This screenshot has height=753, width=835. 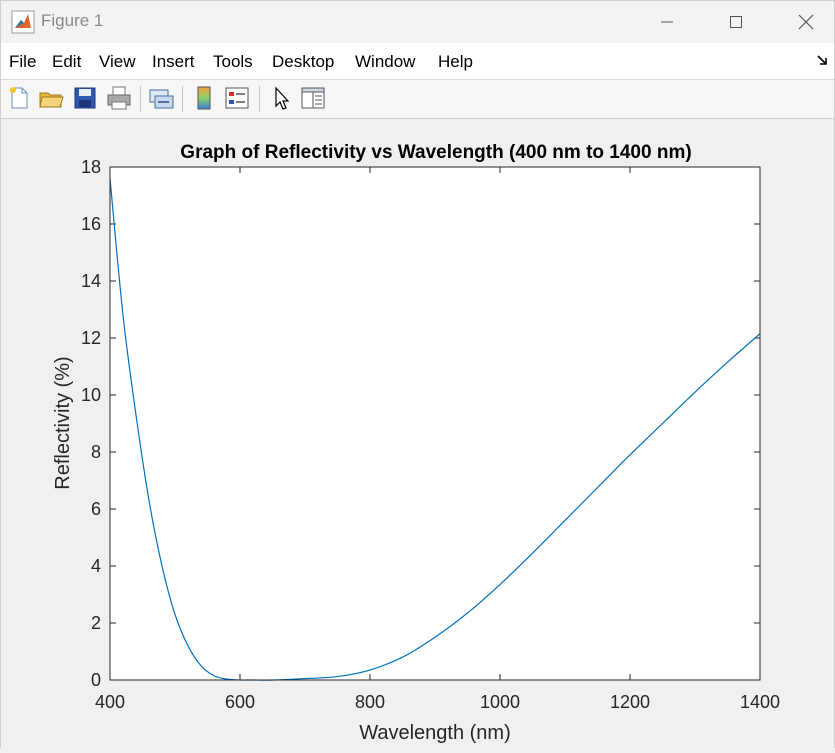 What do you see at coordinates (806, 22) in the screenshot?
I see `close-icon` at bounding box center [806, 22].